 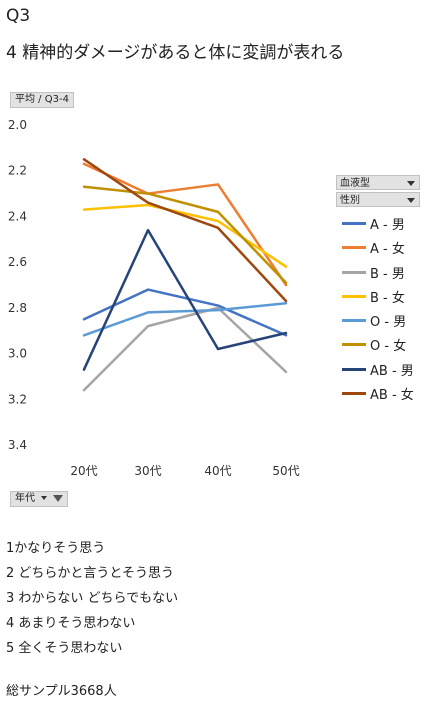 What do you see at coordinates (392, 371) in the screenshot?
I see `legend-label: AB - 男` at bounding box center [392, 371].